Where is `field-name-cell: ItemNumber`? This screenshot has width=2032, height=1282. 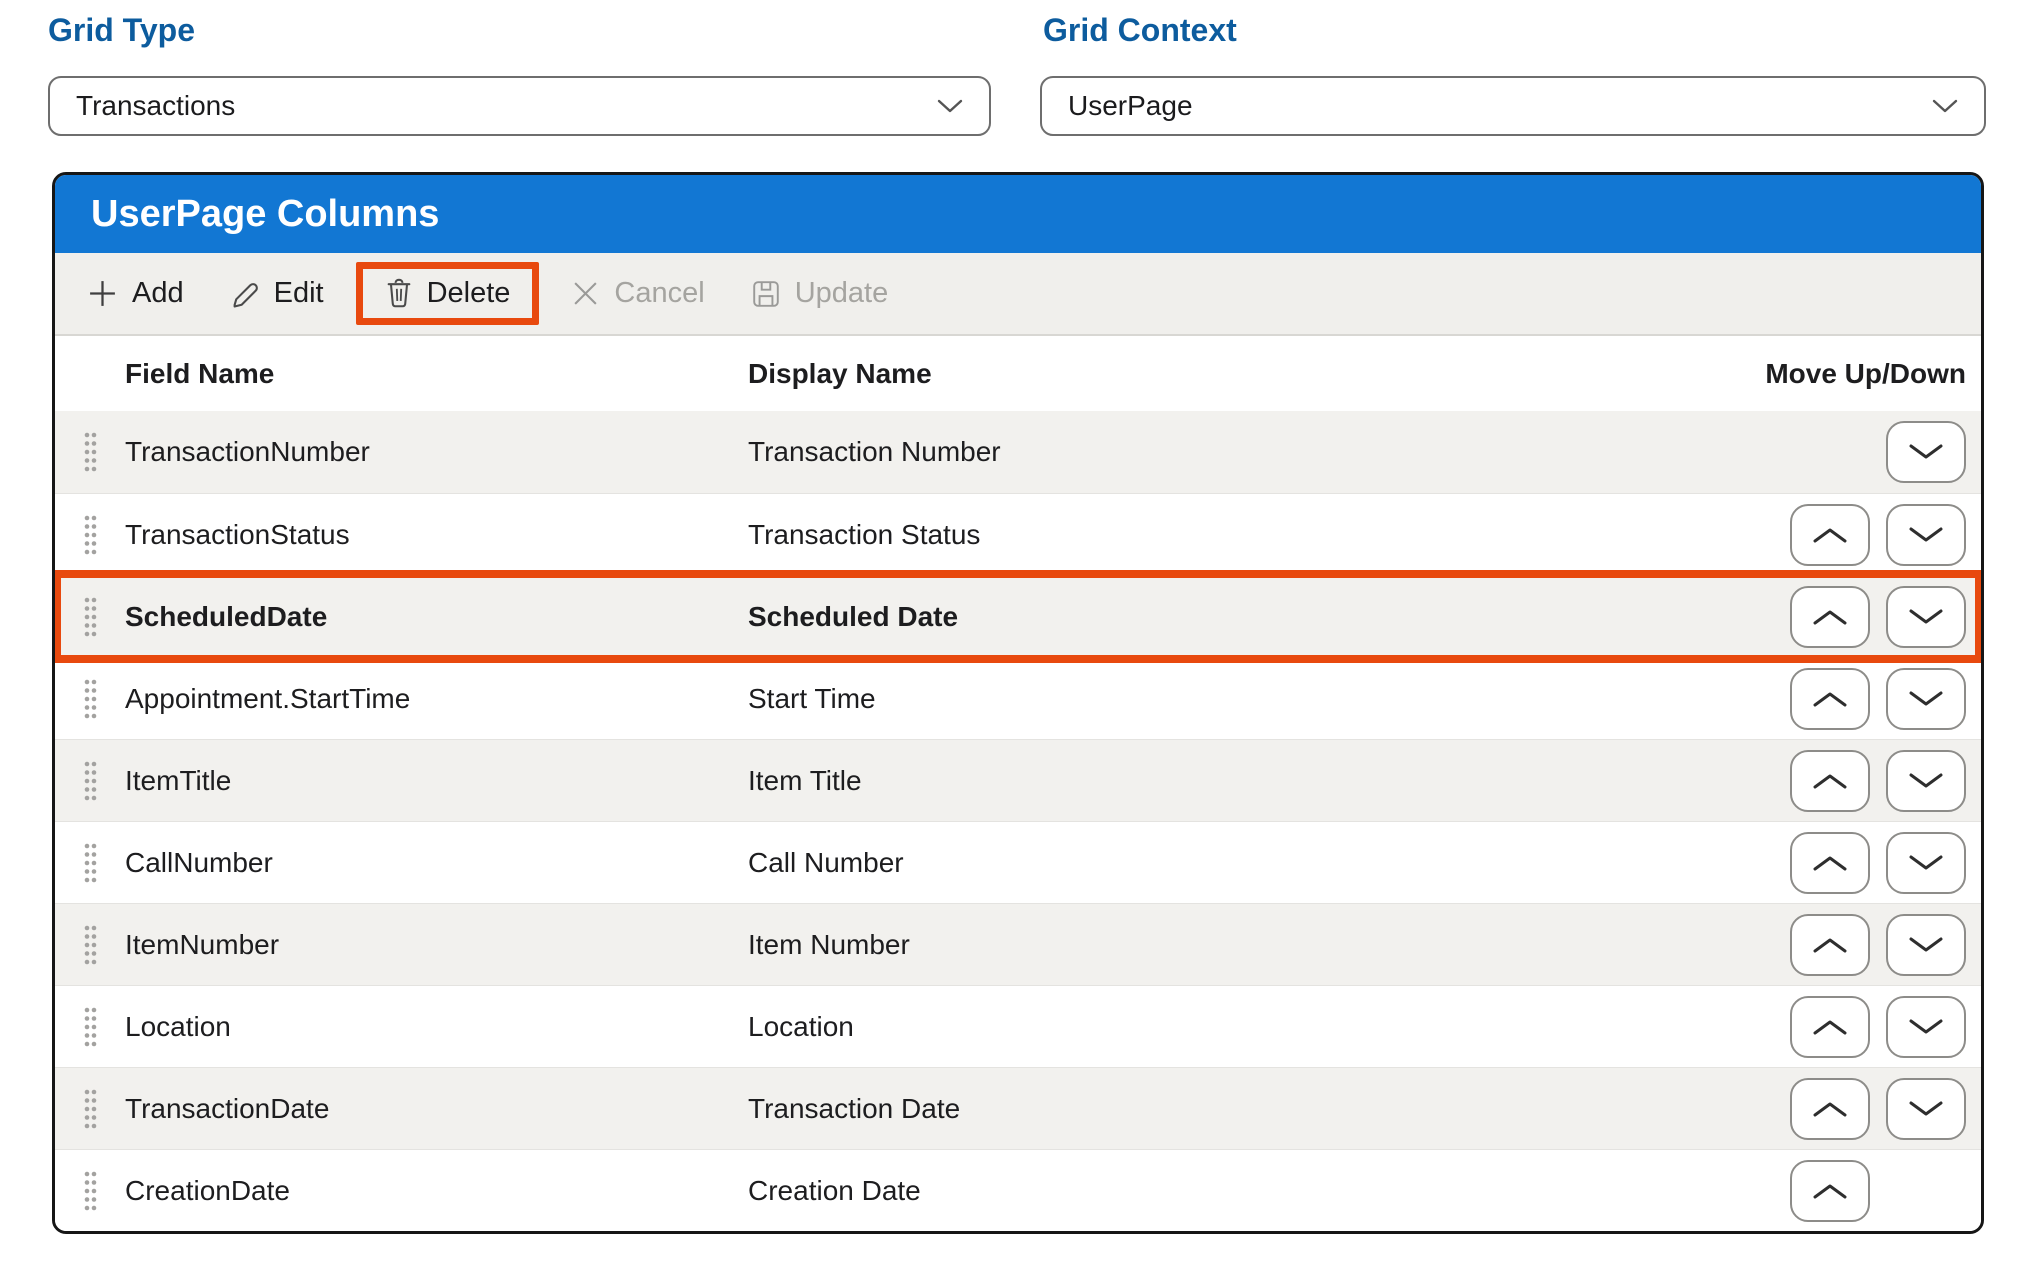 field-name-cell: ItemNumber is located at coordinates (202, 944).